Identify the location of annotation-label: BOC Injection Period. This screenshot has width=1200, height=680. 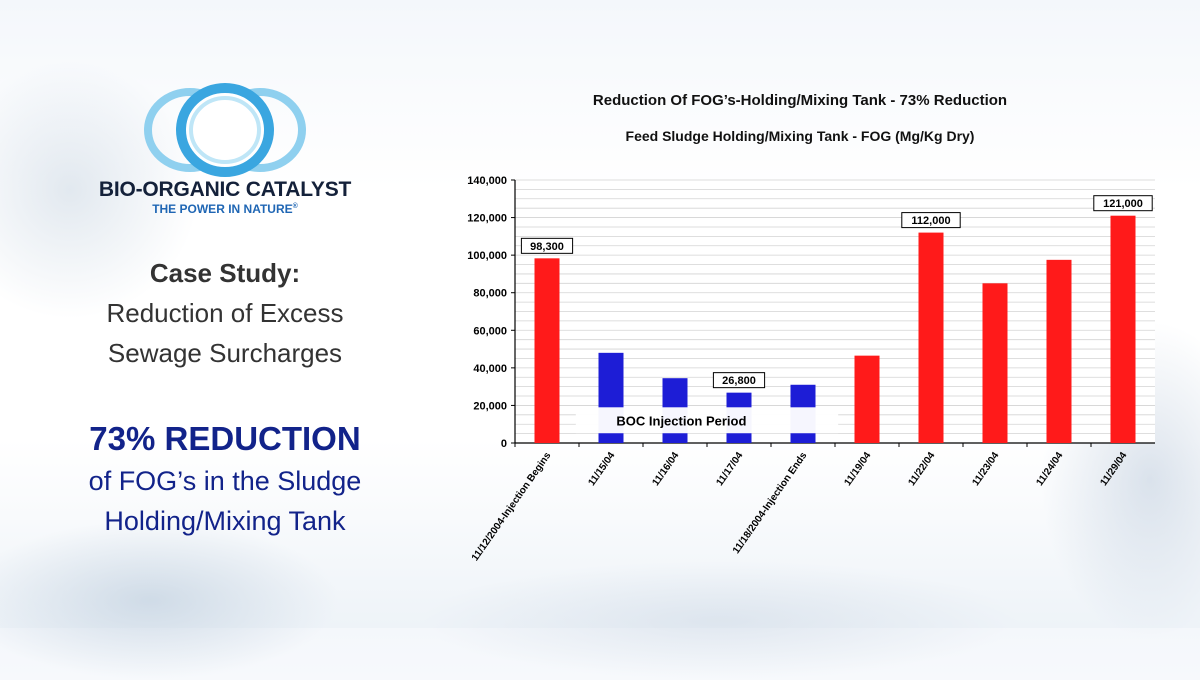
(681, 420).